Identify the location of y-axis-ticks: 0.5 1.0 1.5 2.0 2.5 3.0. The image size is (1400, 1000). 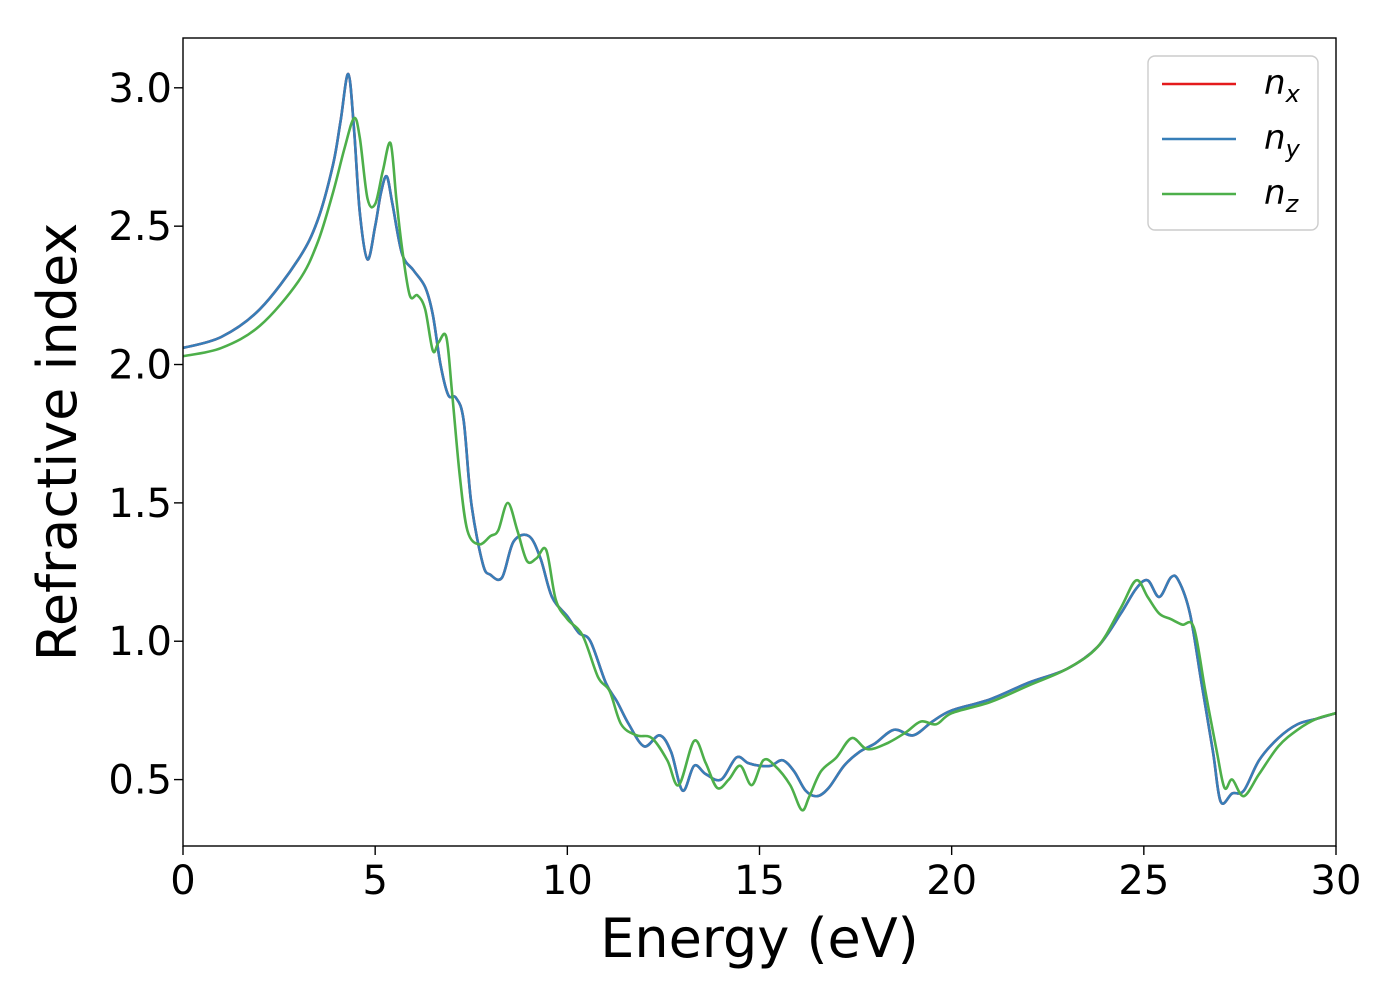
(145, 435).